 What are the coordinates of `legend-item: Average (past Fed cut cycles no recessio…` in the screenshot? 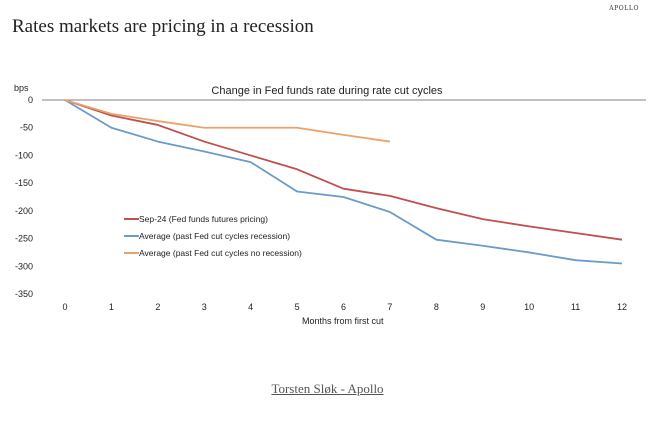 It's located at (213, 253).